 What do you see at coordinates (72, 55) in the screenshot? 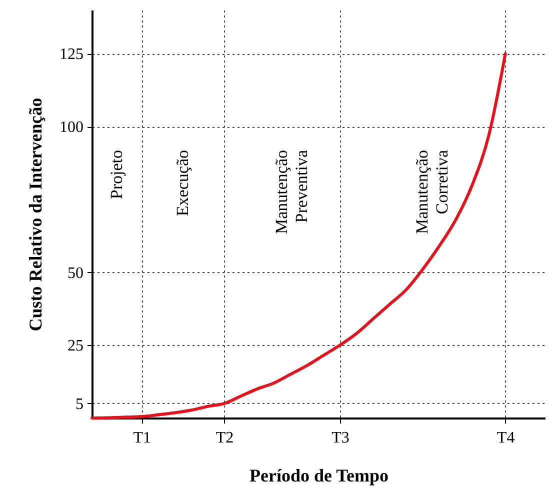
I see `y-tick-label: 125` at bounding box center [72, 55].